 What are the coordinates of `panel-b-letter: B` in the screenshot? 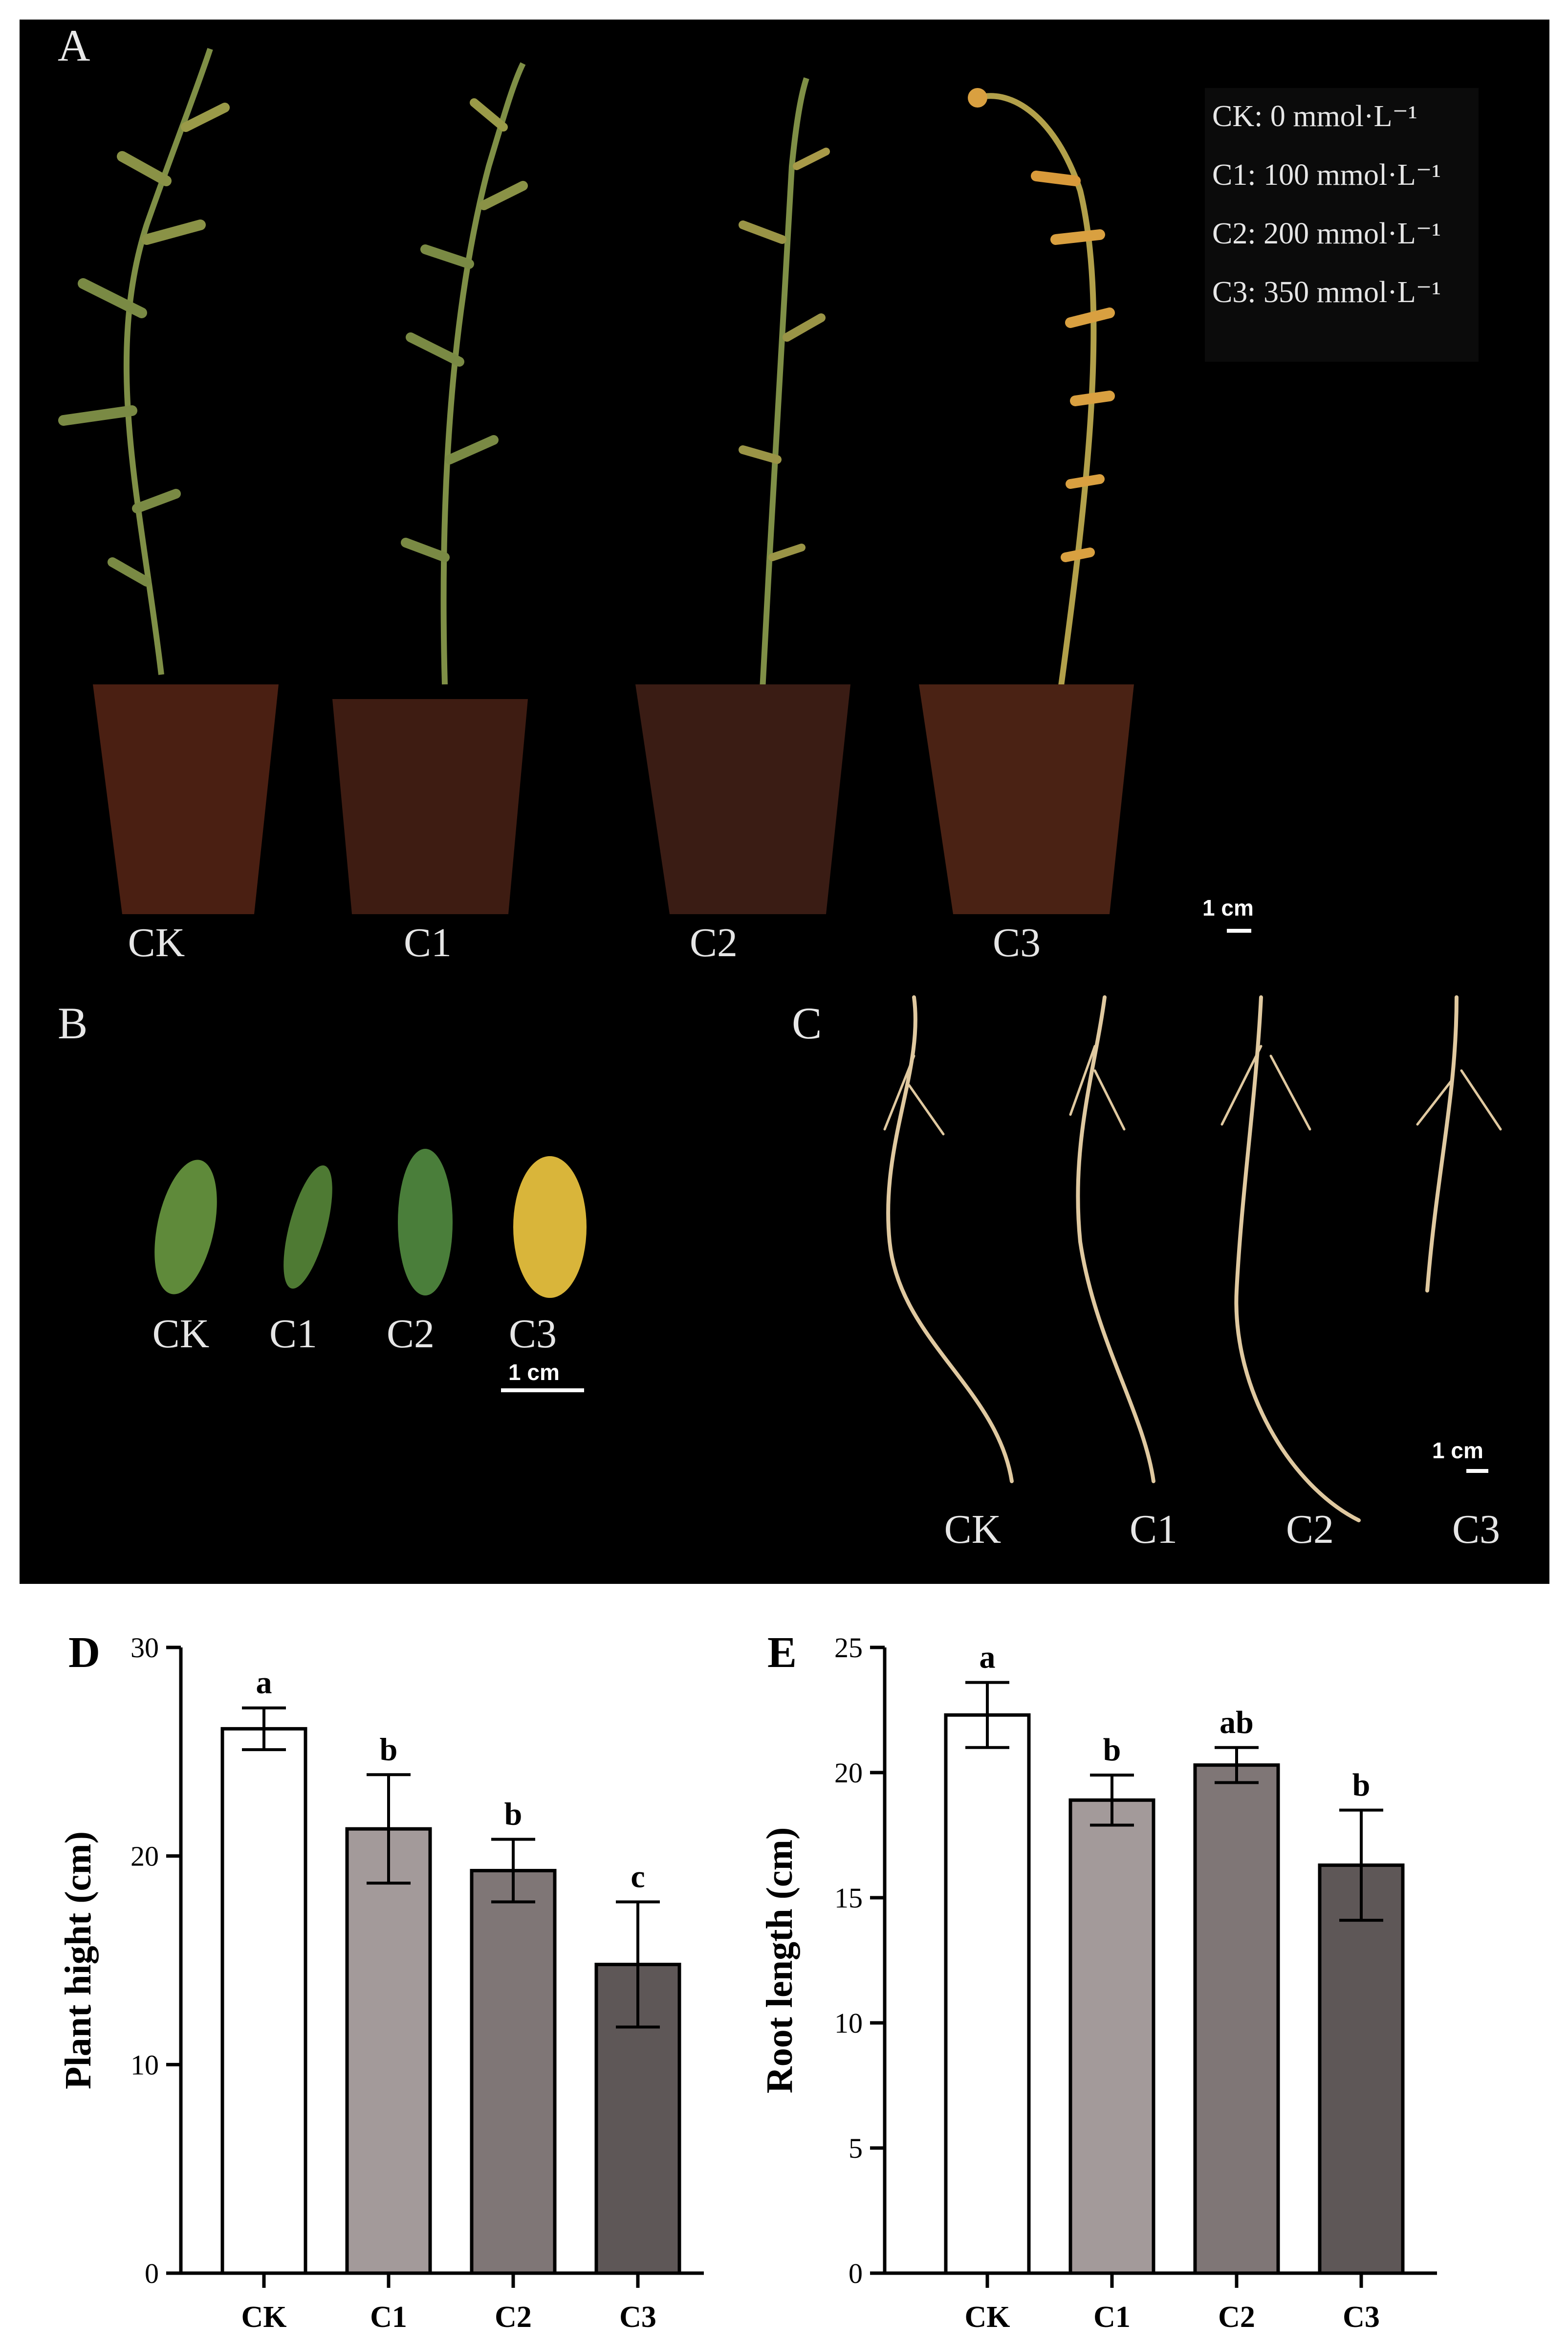 It's located at (73, 1023).